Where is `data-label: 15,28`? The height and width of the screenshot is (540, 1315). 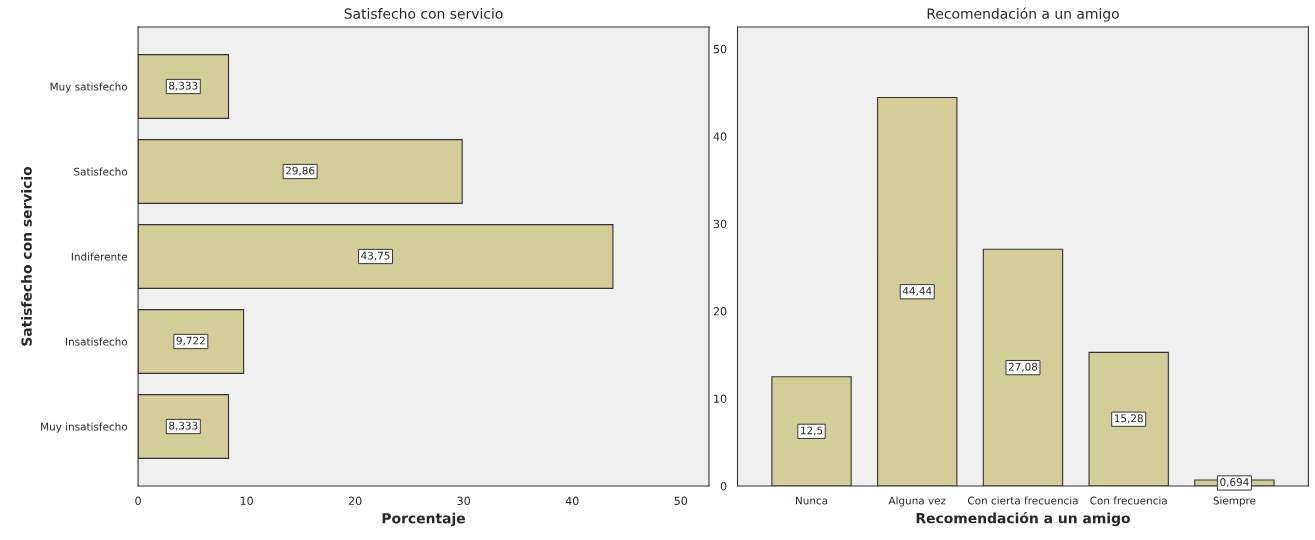
data-label: 15,28 is located at coordinates (1128, 419).